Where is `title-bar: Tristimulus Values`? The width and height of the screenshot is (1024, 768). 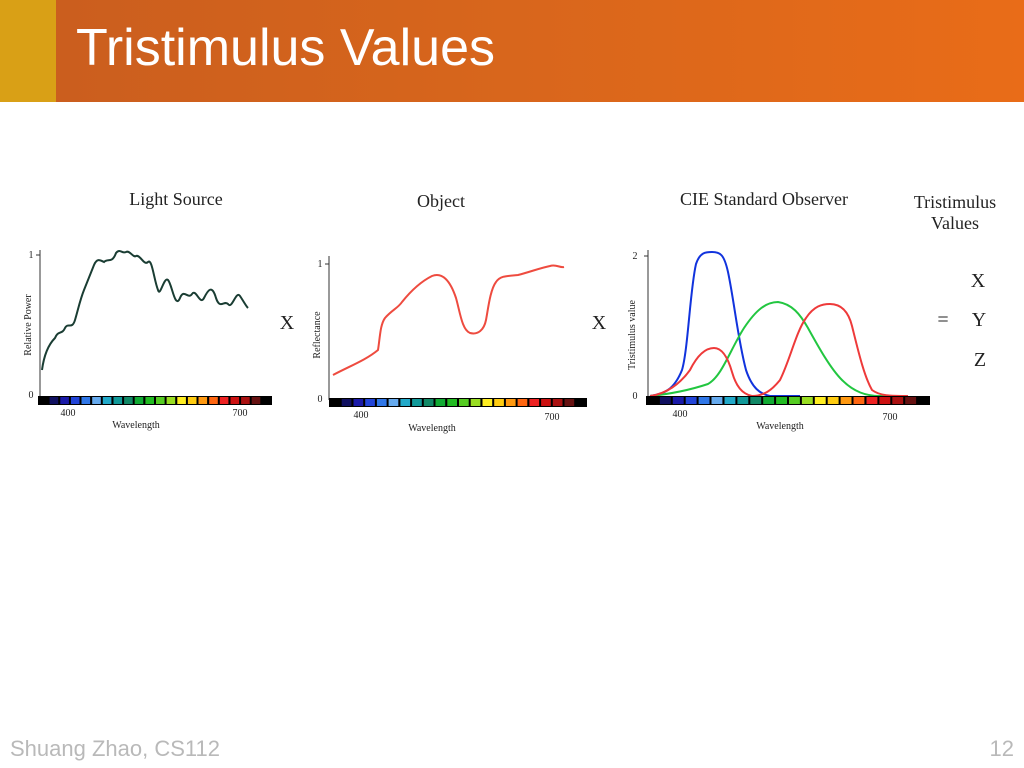 title-bar: Tristimulus Values is located at coordinates (512, 51).